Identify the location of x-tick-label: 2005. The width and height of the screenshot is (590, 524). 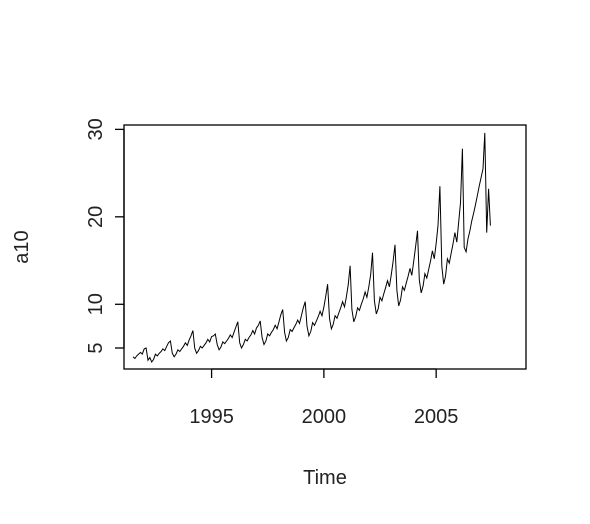
(436, 417).